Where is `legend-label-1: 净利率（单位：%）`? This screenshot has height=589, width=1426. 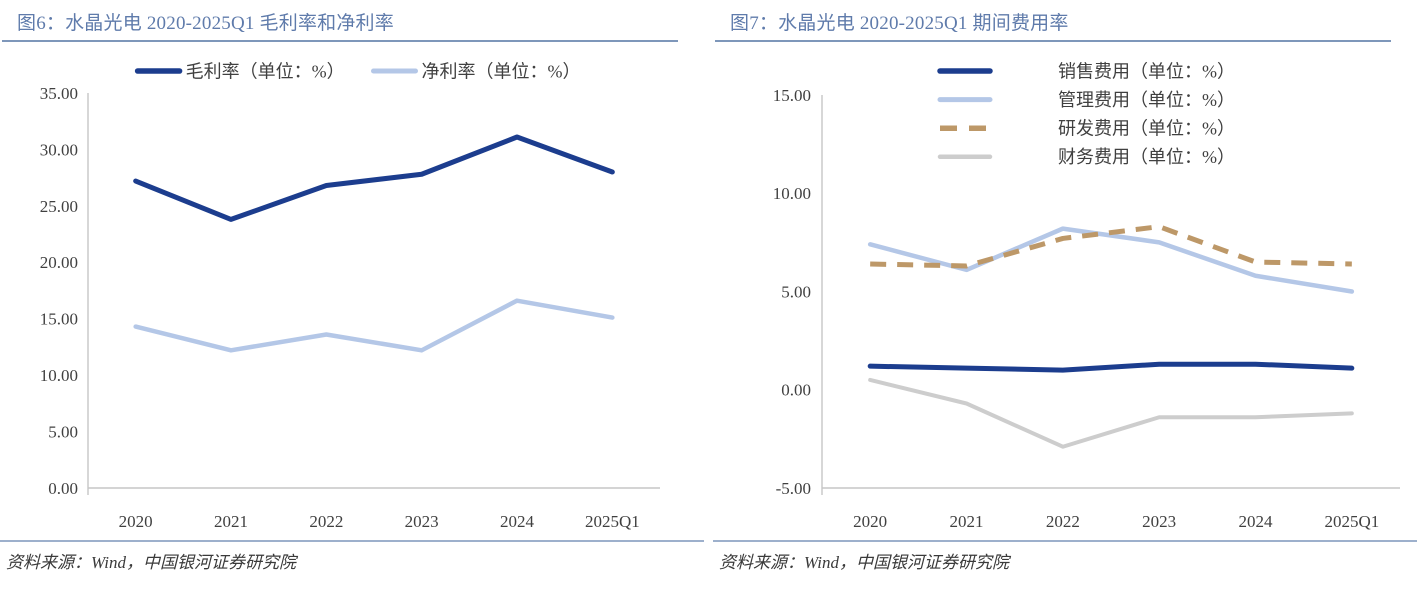
legend-label-1: 净利率（单位：%） is located at coordinates (501, 71).